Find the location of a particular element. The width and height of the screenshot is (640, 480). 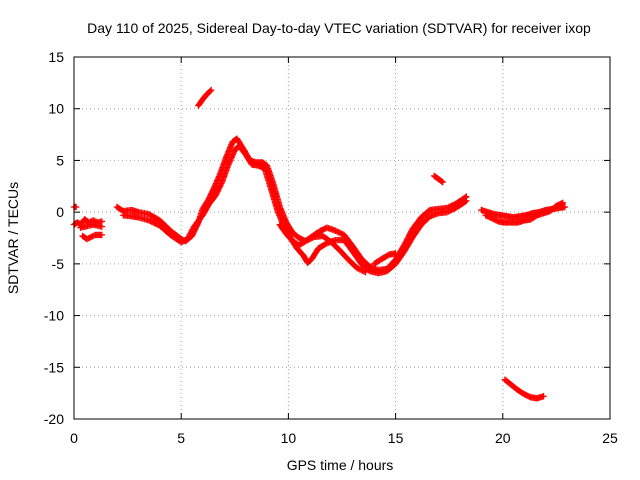

y-tick-label: -10 is located at coordinates (54, 316).